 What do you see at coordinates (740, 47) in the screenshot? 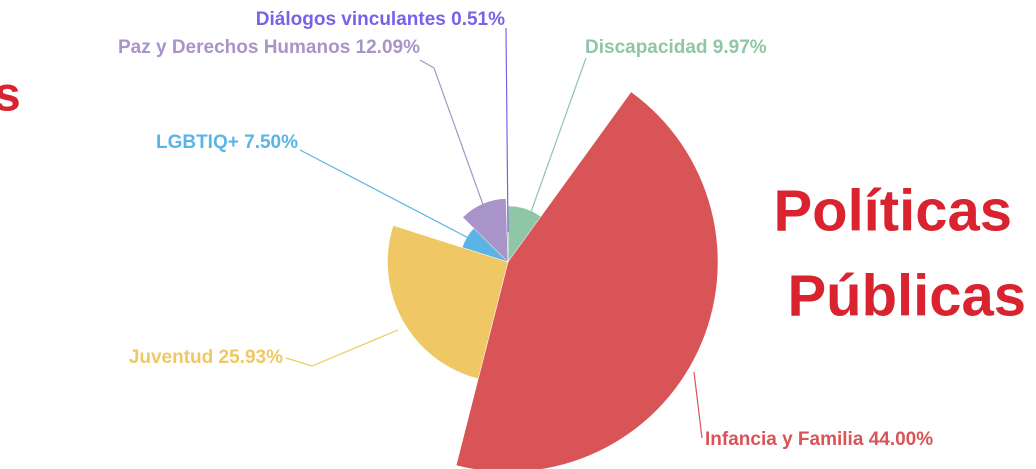
I see `label-value: 9.97%` at bounding box center [740, 47].